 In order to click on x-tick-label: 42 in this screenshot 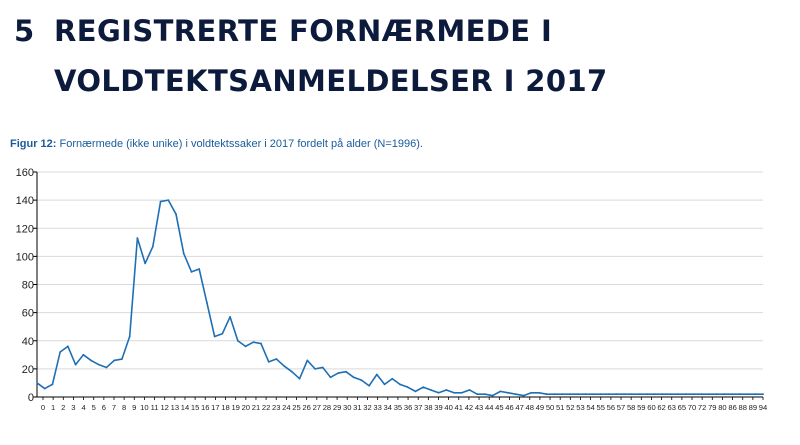, I will do `click(469, 407)`.